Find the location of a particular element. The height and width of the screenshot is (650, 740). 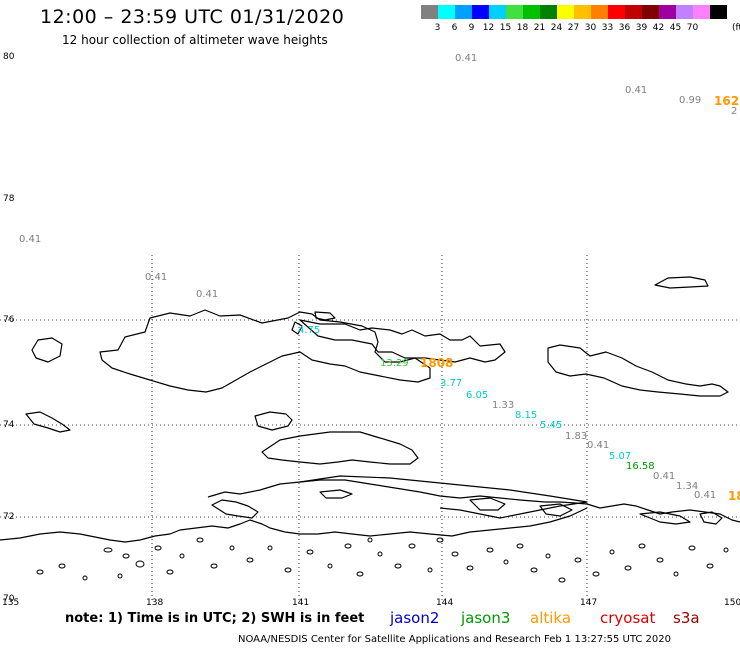

island-belkovsky is located at coordinates (273, 421).